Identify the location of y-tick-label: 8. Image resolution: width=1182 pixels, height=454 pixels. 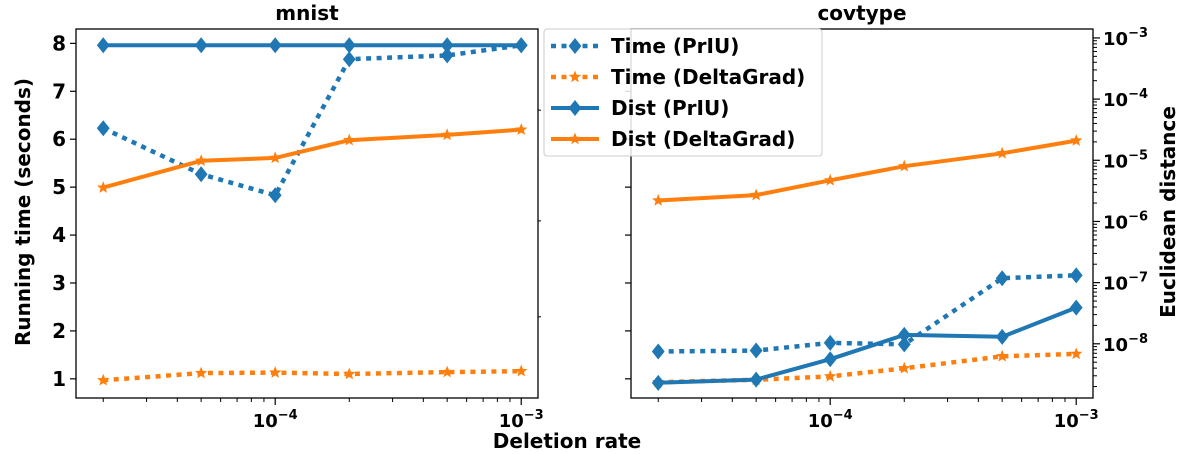
(59, 43).